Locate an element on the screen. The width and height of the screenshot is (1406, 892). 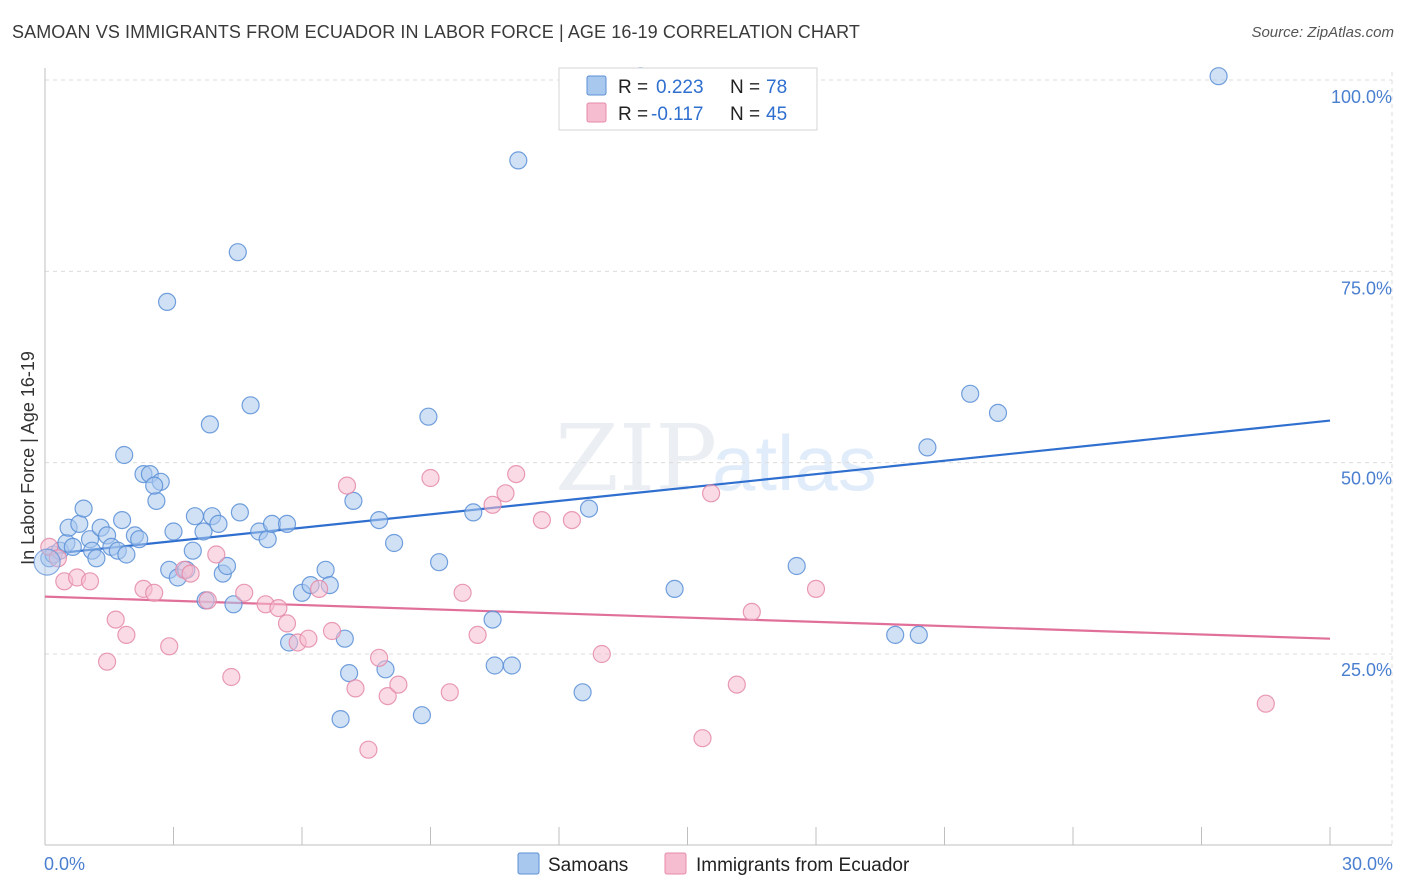
bottom-legend-swatch-samoans is located at coordinates (528, 863).